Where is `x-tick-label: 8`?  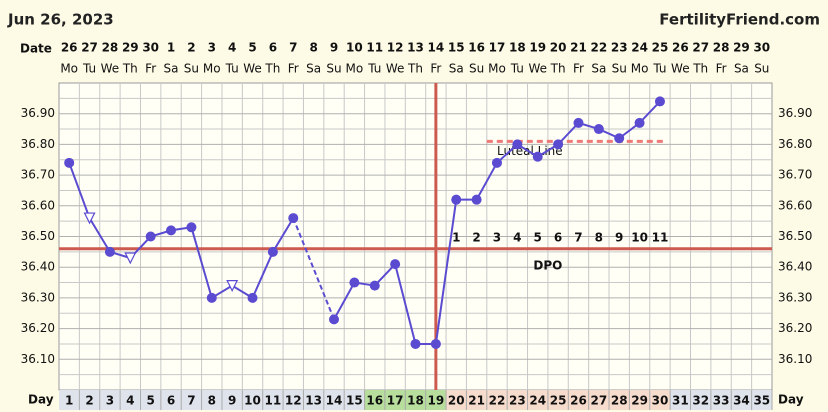 x-tick-label: 8 is located at coordinates (212, 401).